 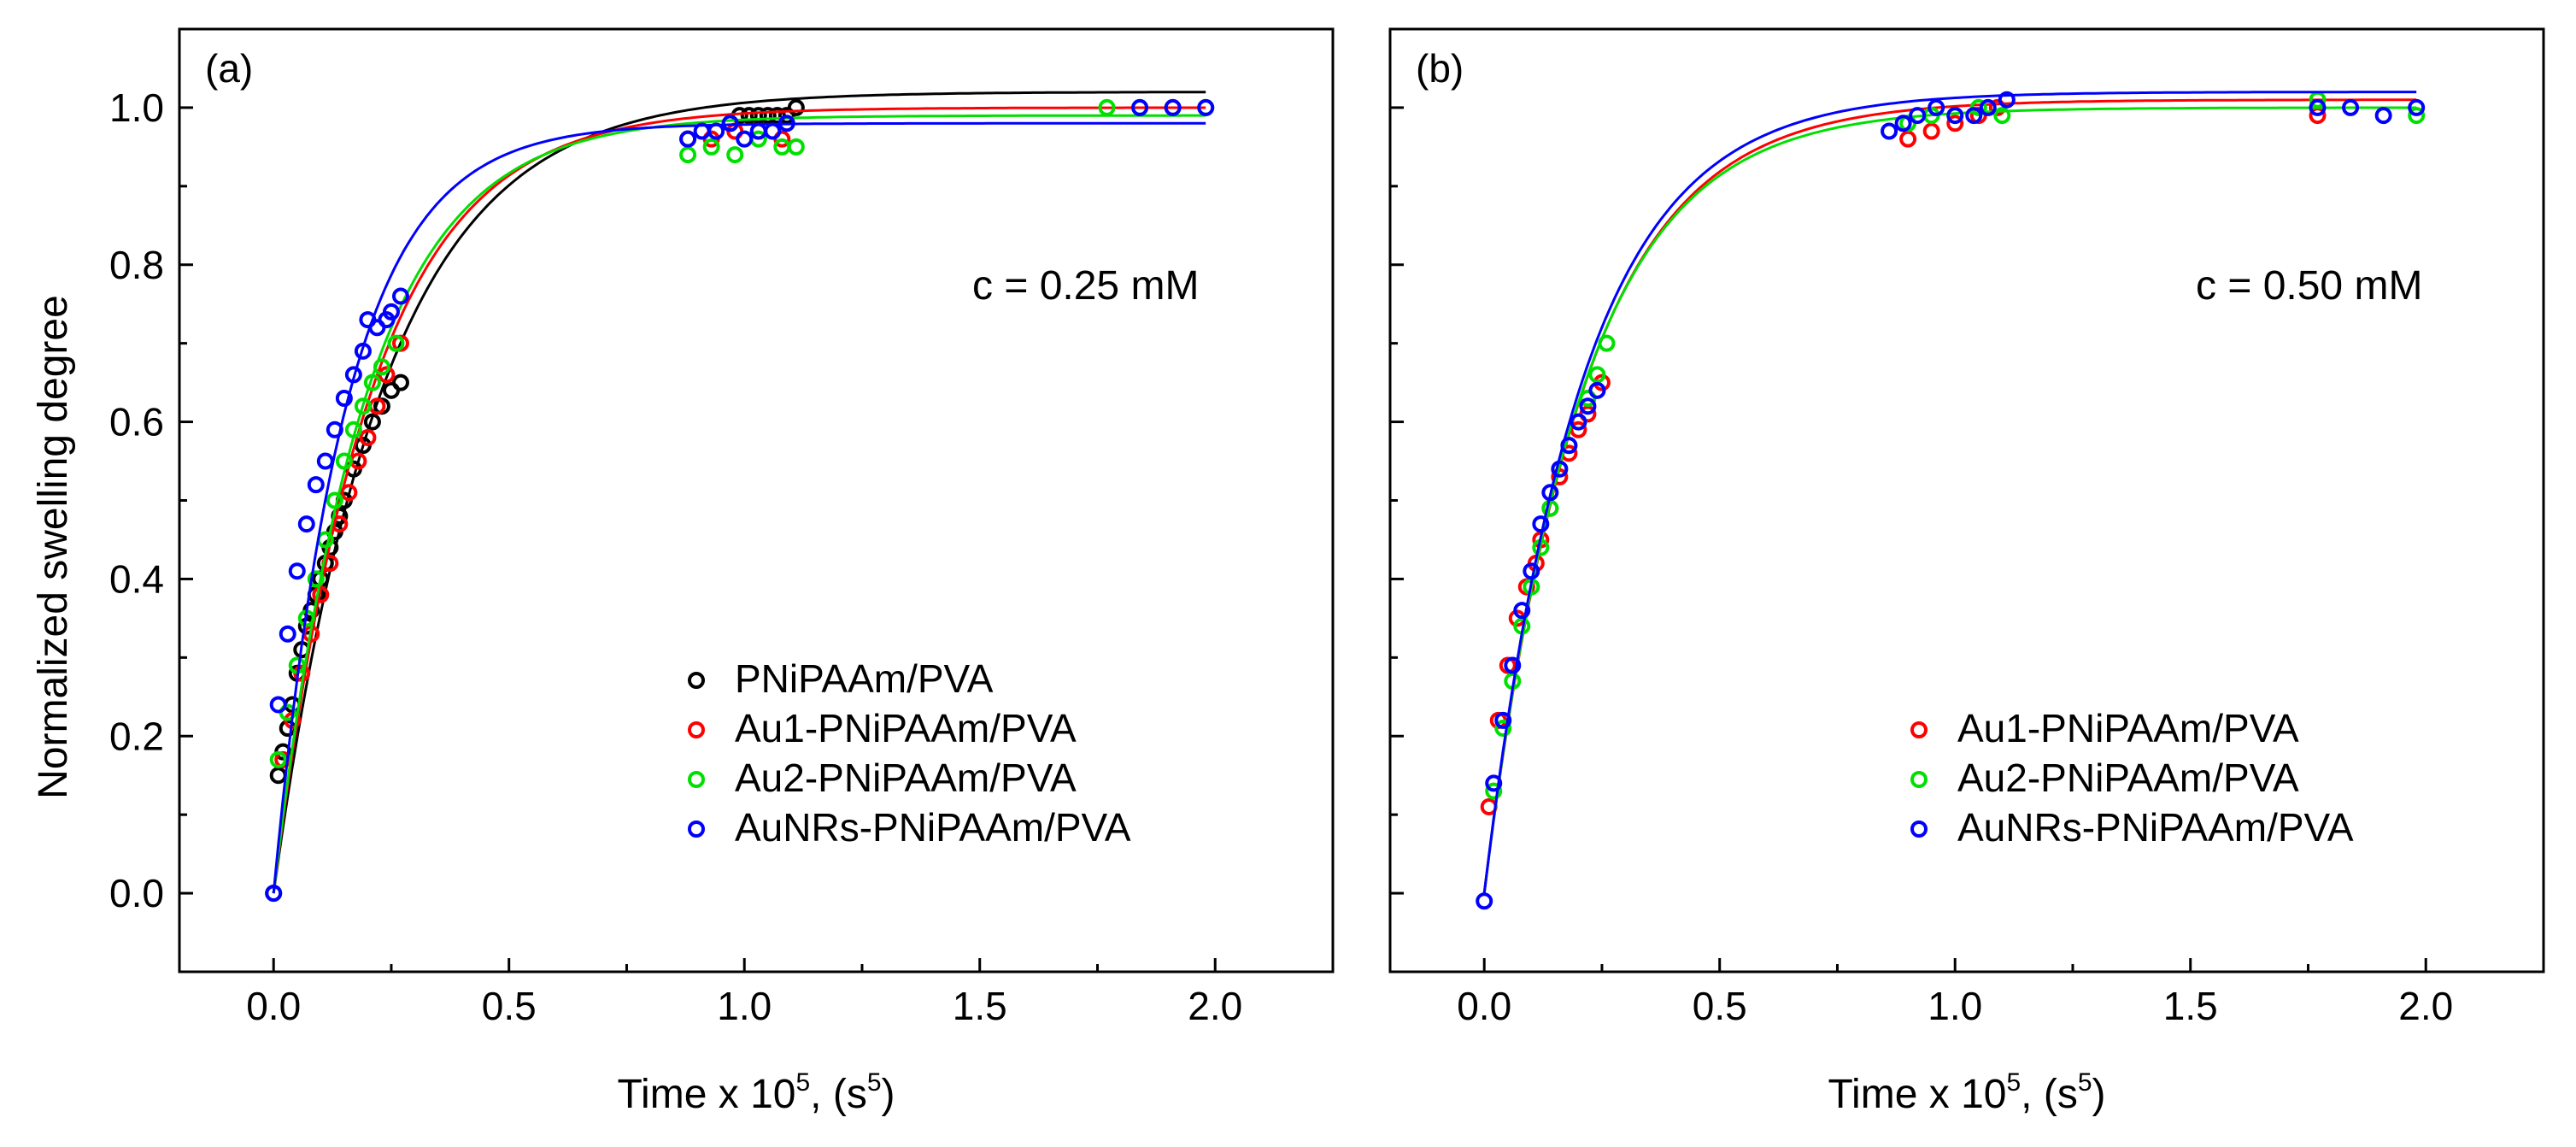 I want to click on legend-label-a-1: Au1-PNiPAAm/PVA, so click(x=906, y=728).